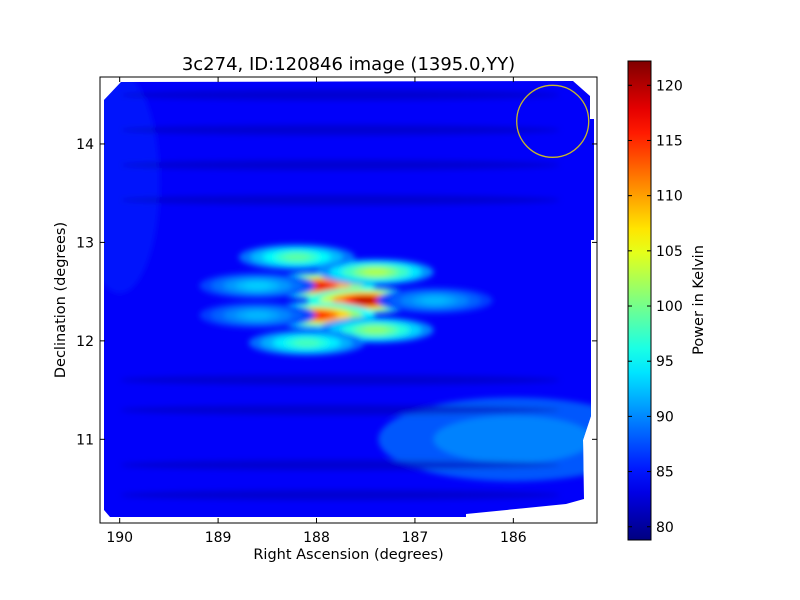  Describe the element at coordinates (61, 300) in the screenshot. I see `y-axis-label: Declination (degrees)` at that location.